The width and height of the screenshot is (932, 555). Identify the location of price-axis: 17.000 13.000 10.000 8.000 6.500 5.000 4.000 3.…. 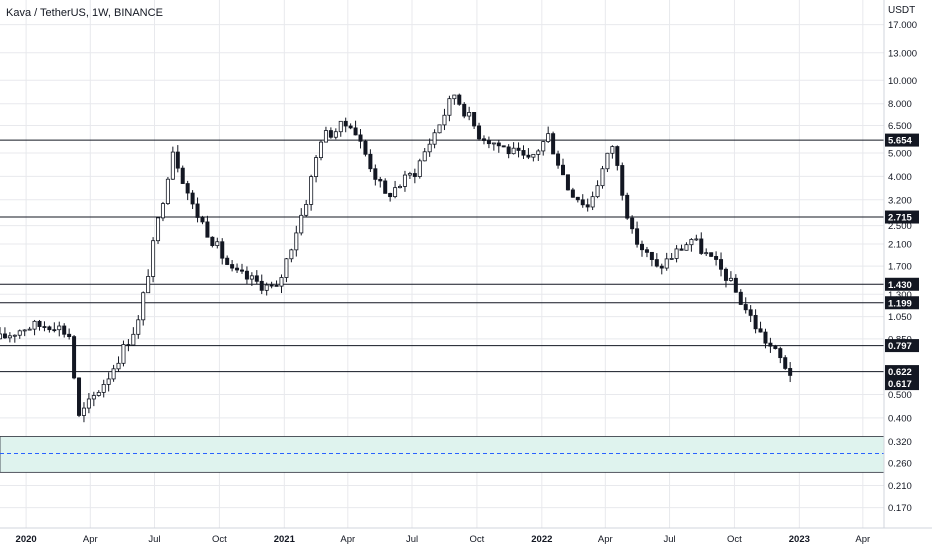
(902, 267).